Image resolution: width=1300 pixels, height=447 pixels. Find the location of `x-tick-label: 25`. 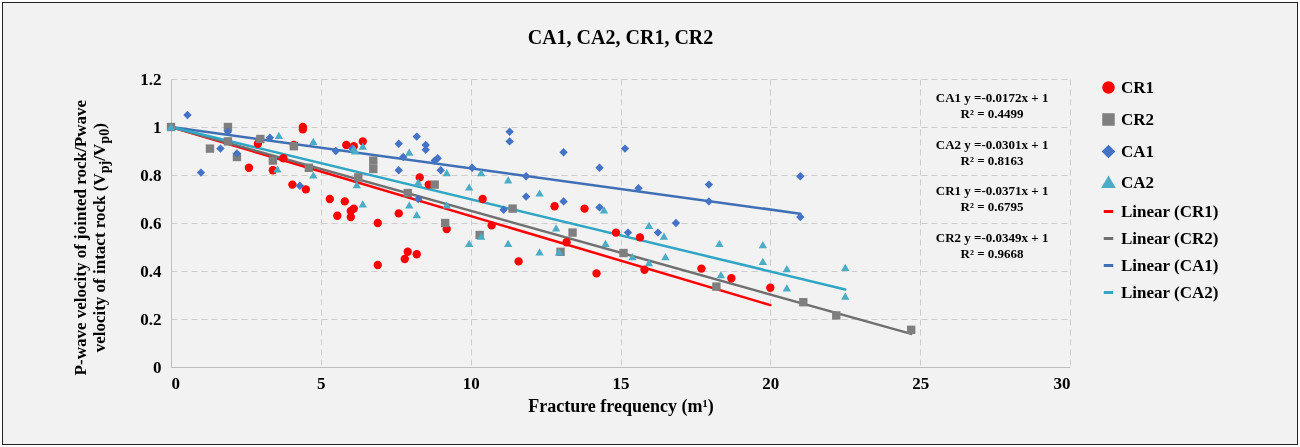

x-tick-label: 25 is located at coordinates (921, 383).